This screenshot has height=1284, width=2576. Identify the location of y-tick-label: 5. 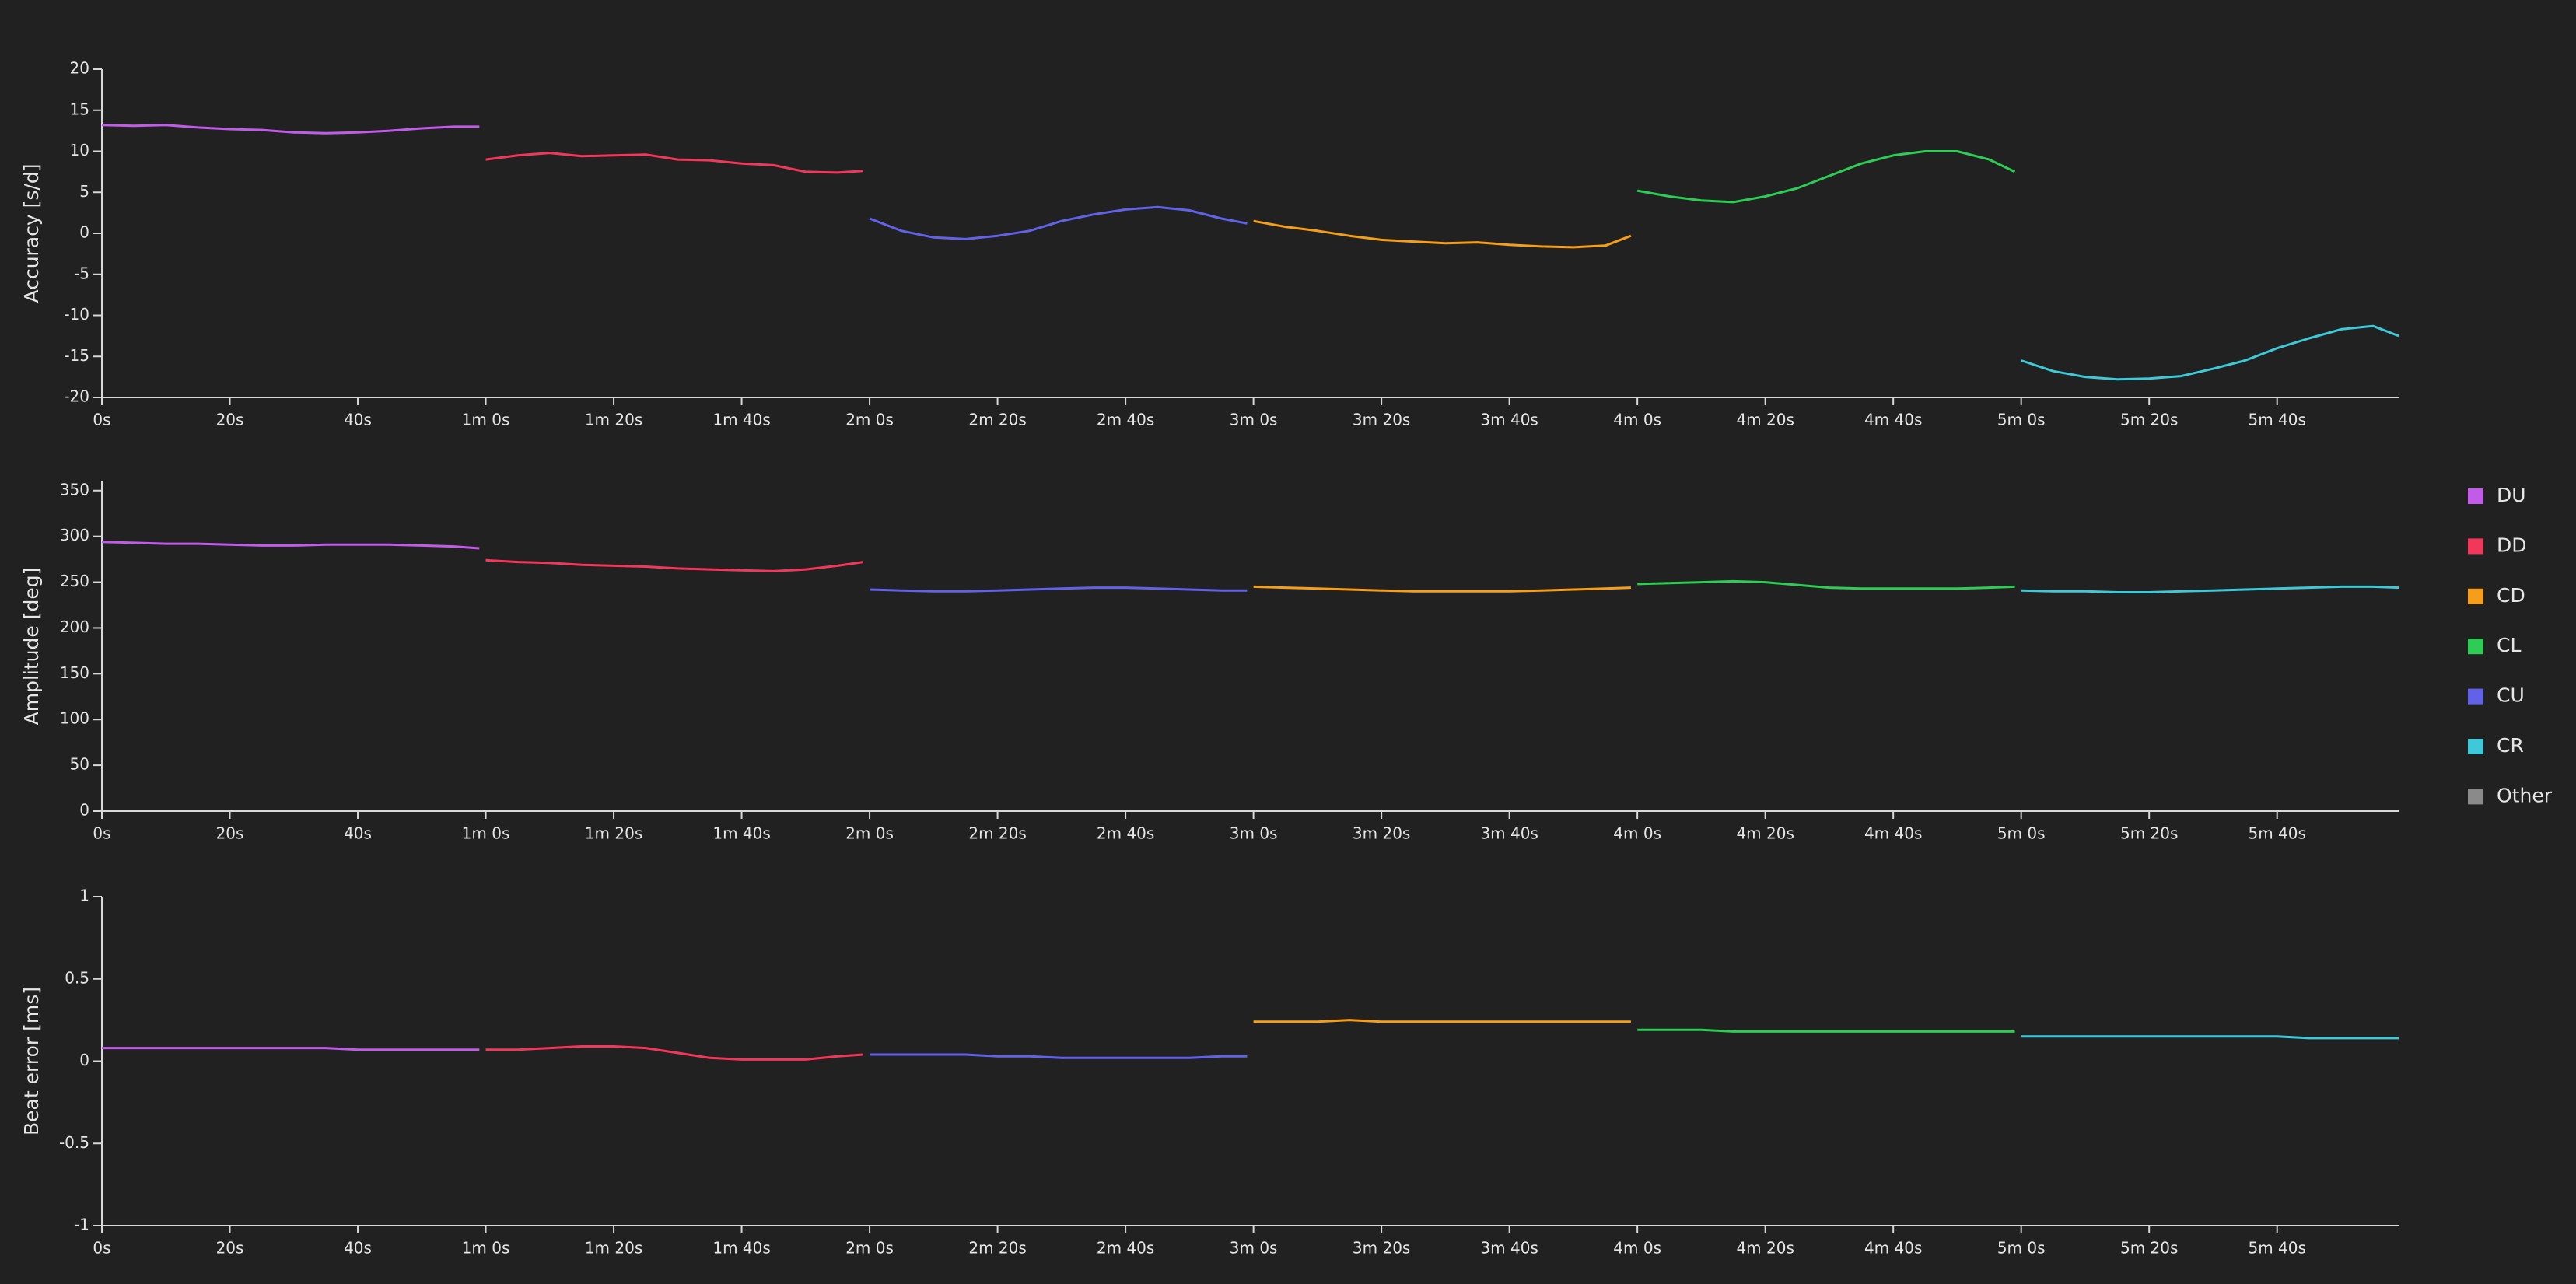
(84, 191).